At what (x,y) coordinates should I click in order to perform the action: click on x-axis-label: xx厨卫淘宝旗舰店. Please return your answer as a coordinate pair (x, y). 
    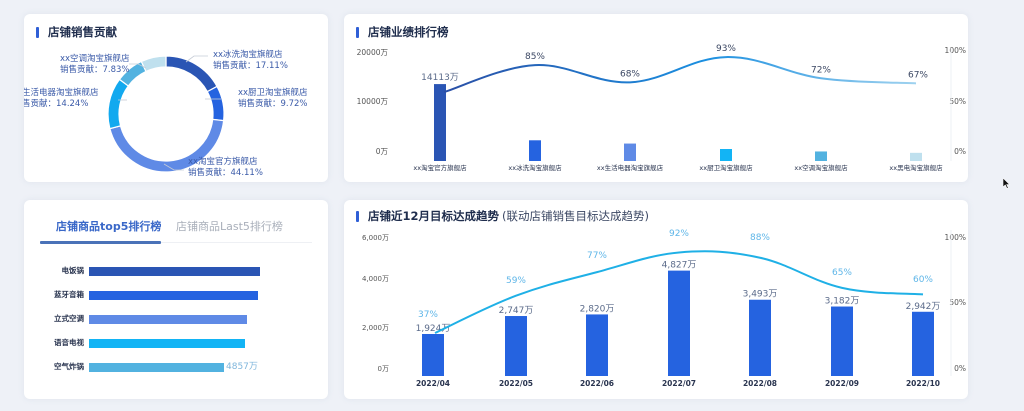
    Looking at the image, I should click on (726, 167).